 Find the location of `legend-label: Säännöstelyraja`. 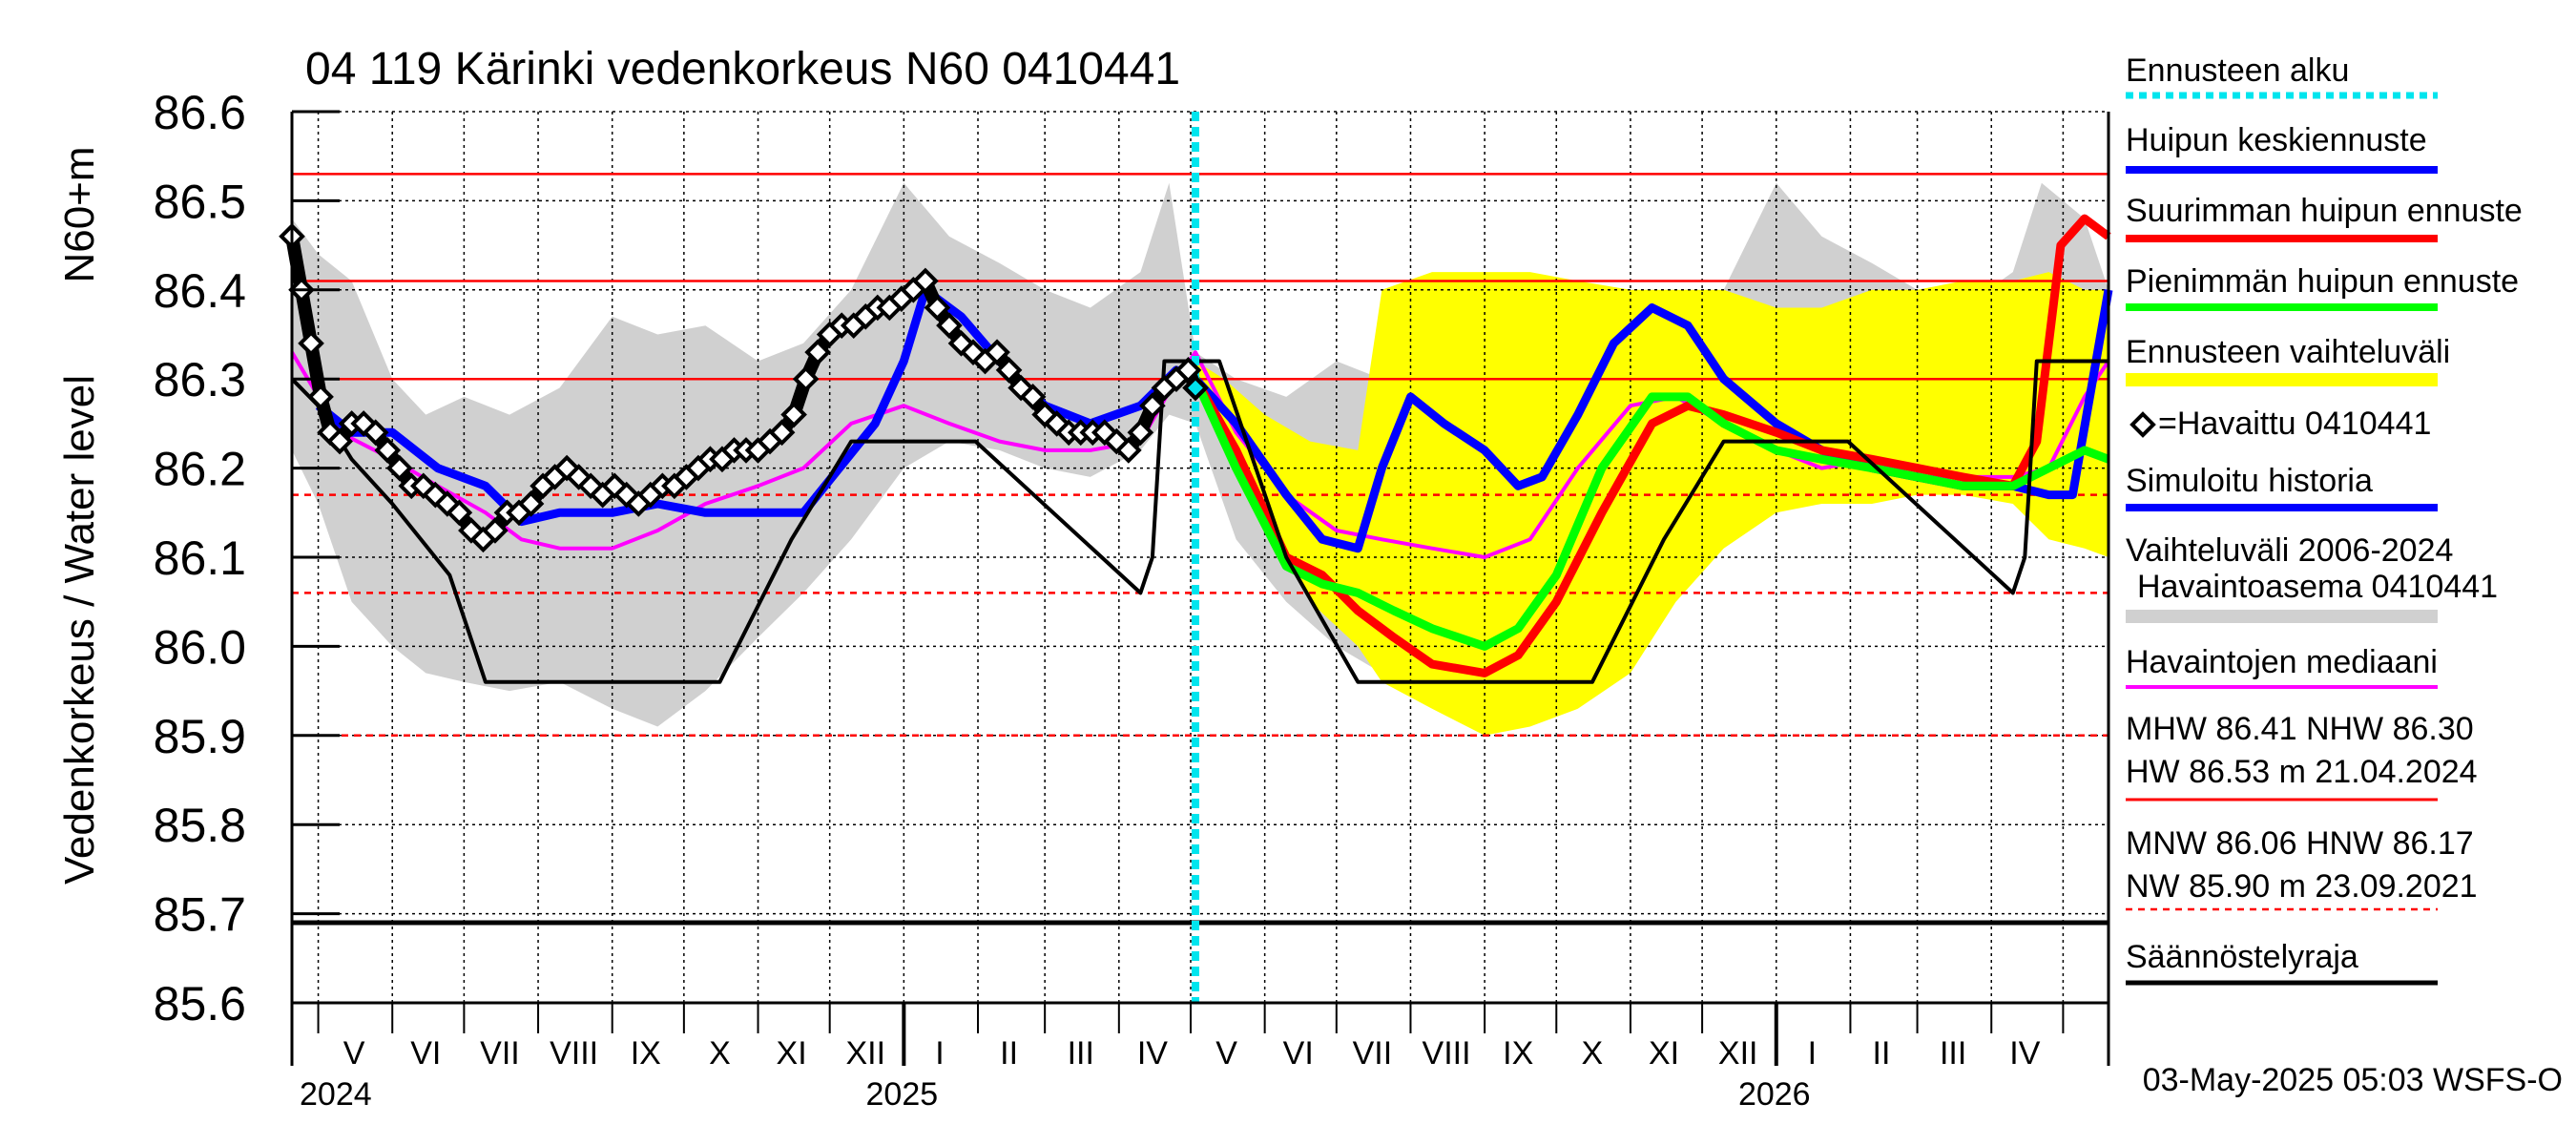

legend-label: Säännöstelyraja is located at coordinates (2242, 957).